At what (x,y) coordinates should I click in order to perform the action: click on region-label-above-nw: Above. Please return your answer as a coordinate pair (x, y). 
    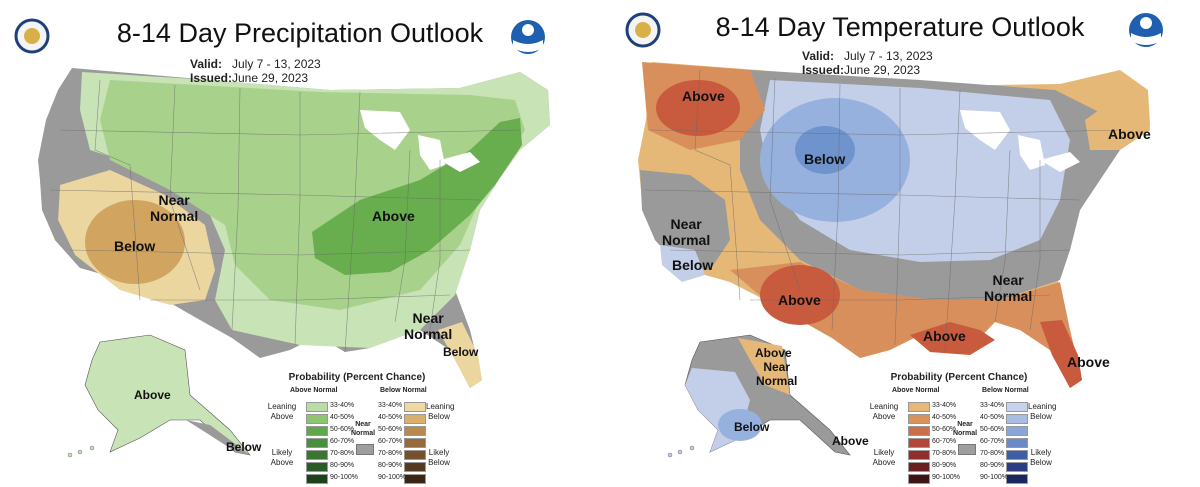
    Looking at the image, I should click on (703, 96).